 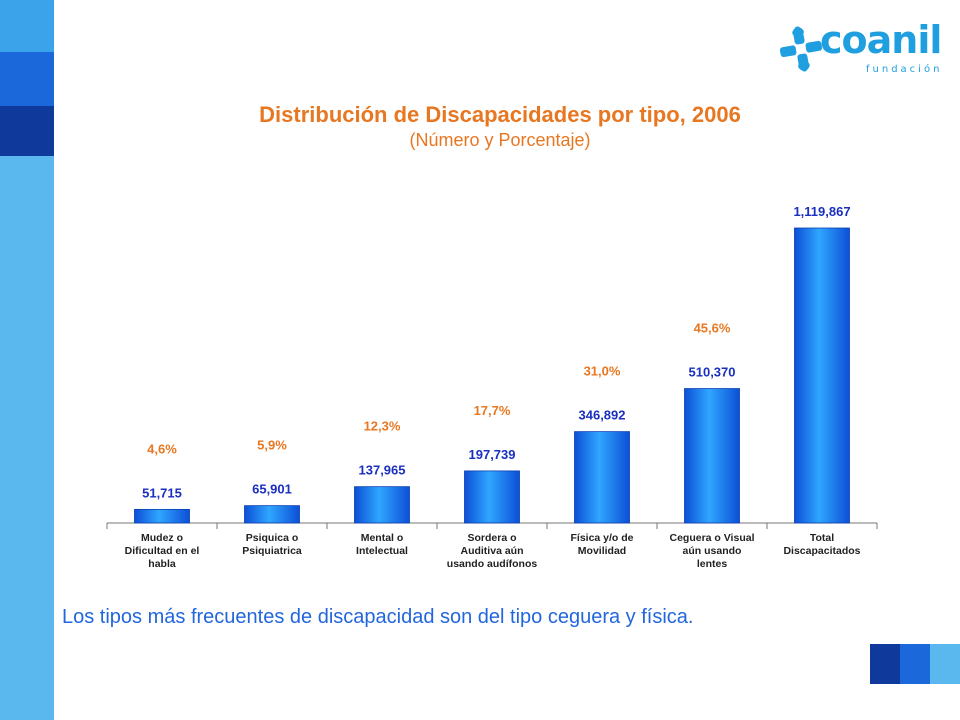 What do you see at coordinates (162, 448) in the screenshot?
I see `percent-label: 4,6%` at bounding box center [162, 448].